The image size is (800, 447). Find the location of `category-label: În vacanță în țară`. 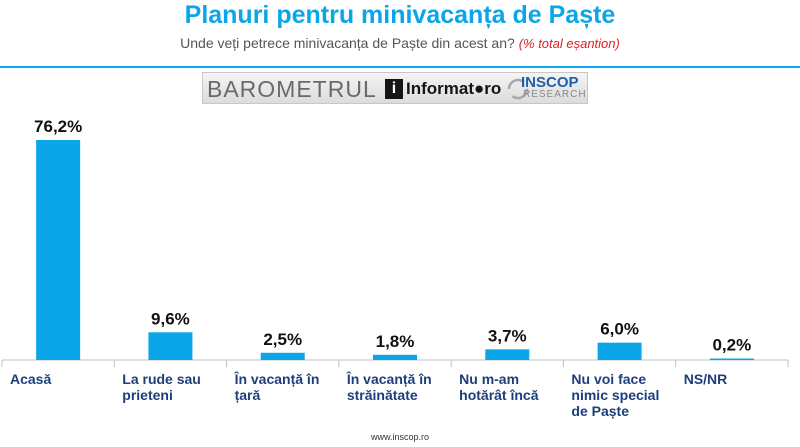

category-label: În vacanță în țară is located at coordinates (277, 386).